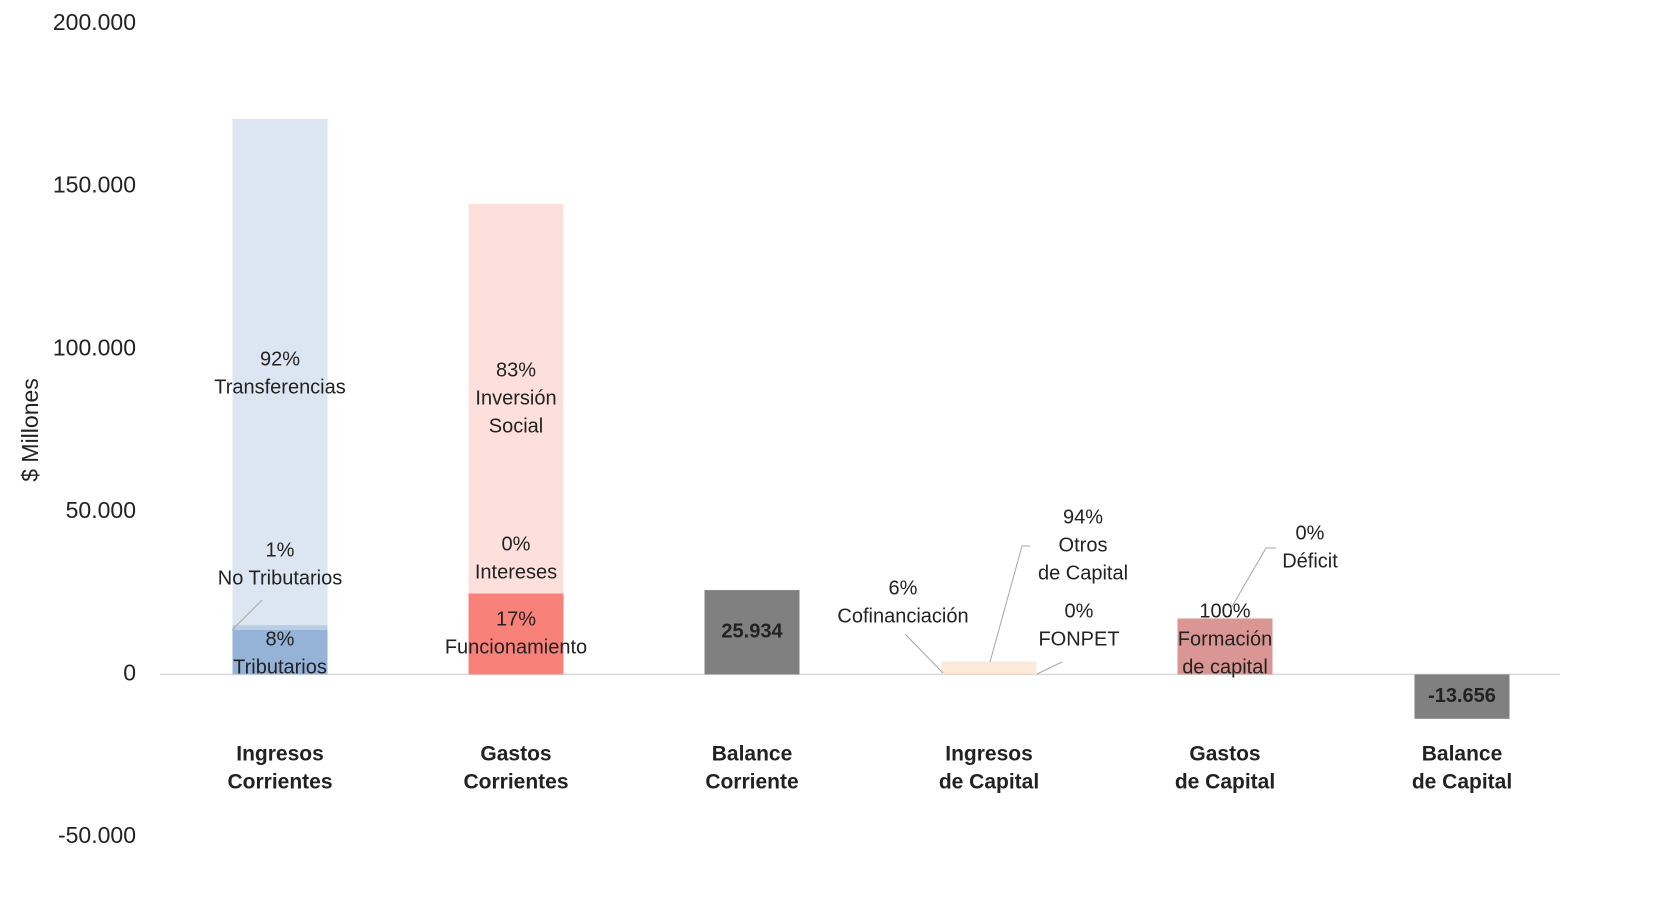 The height and width of the screenshot is (901, 1666). I want to click on segment-label: Transferencias, so click(280, 387).